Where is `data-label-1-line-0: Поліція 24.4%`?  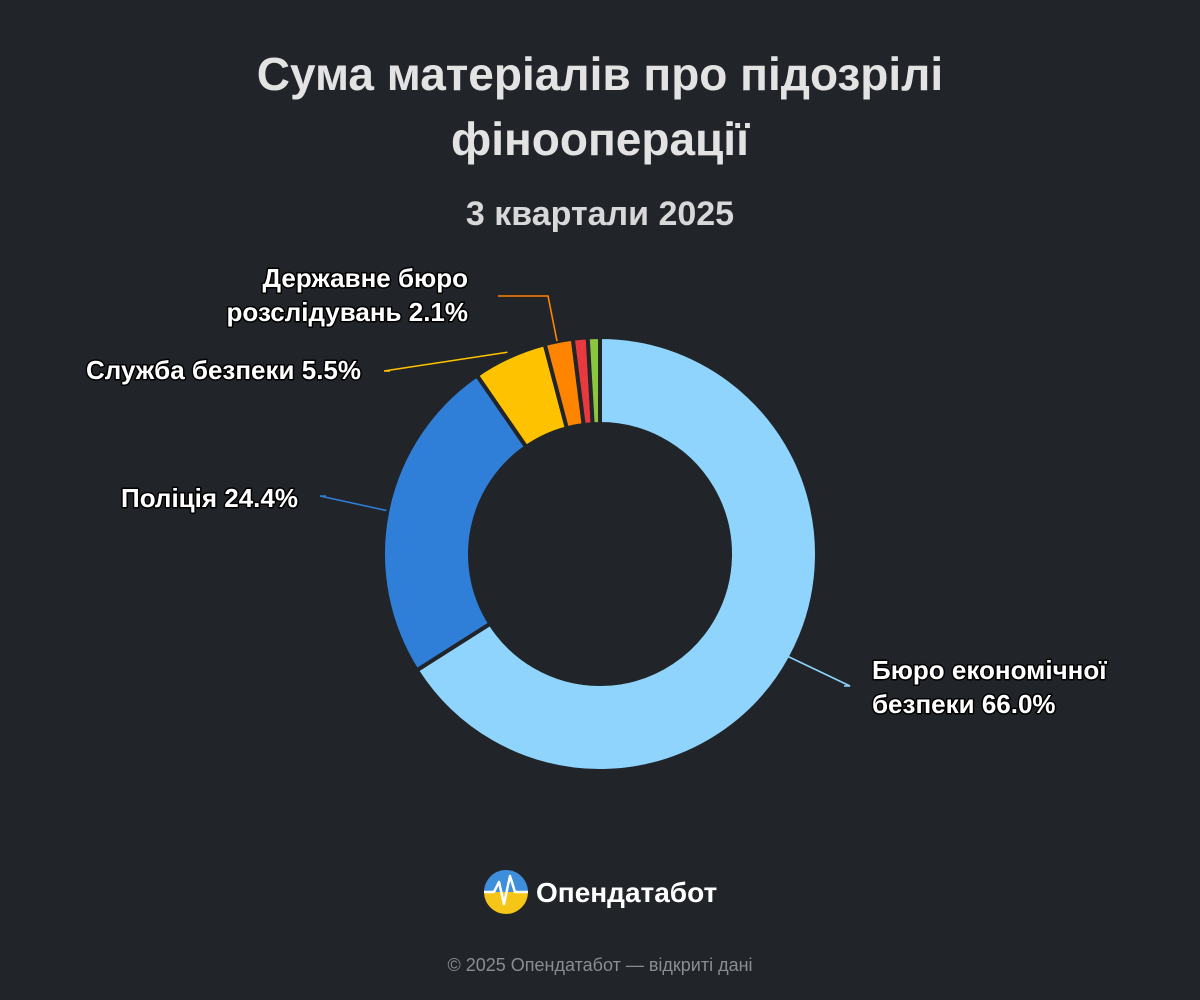
data-label-1-line-0: Поліція 24.4% is located at coordinates (209, 498).